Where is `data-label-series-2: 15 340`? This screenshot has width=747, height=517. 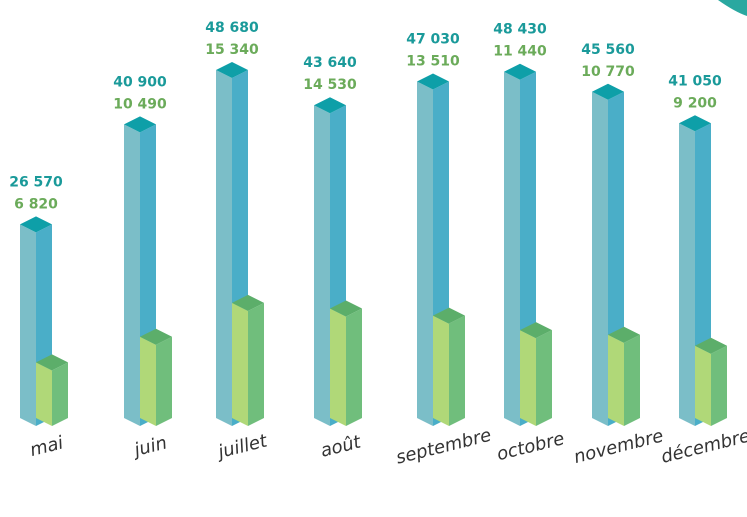
data-label-series-2: 15 340 is located at coordinates (232, 50).